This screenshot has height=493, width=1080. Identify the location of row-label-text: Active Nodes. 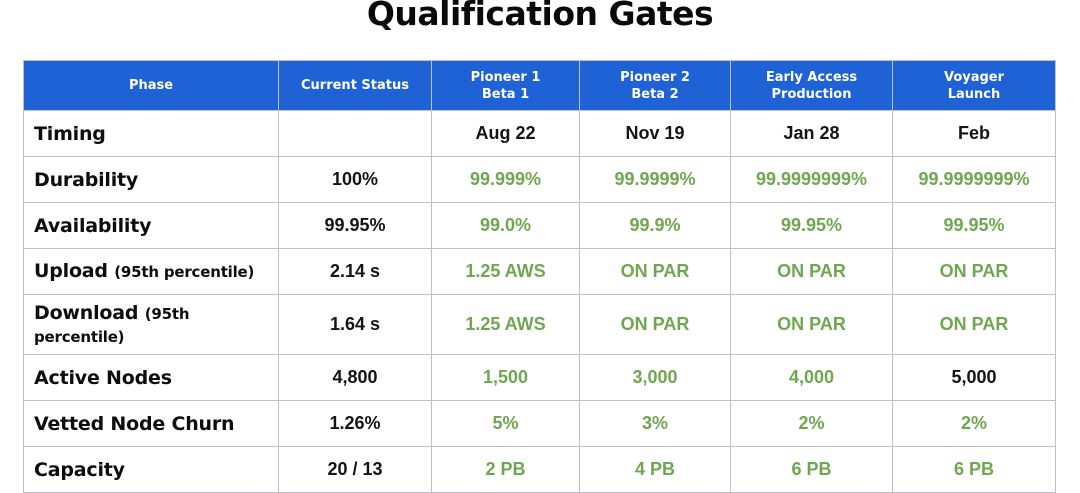
(103, 377).